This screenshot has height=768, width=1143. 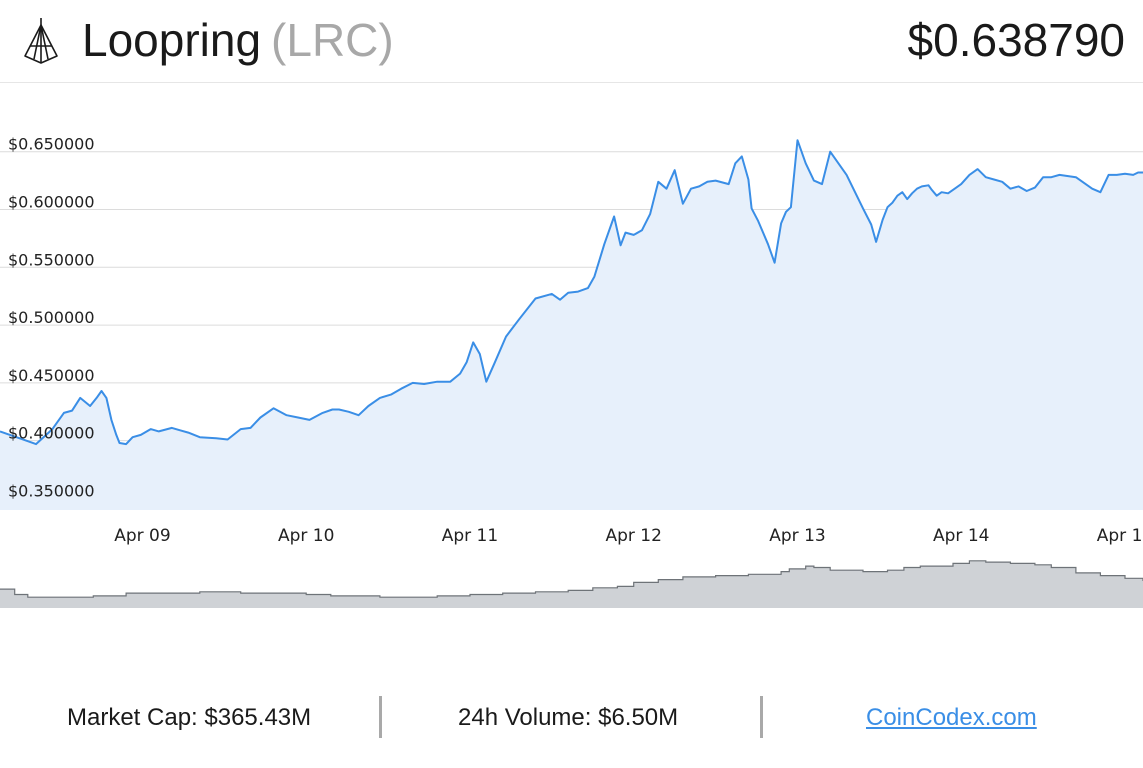 I want to click on y-tick-label: $0.550000, so click(x=51, y=259).